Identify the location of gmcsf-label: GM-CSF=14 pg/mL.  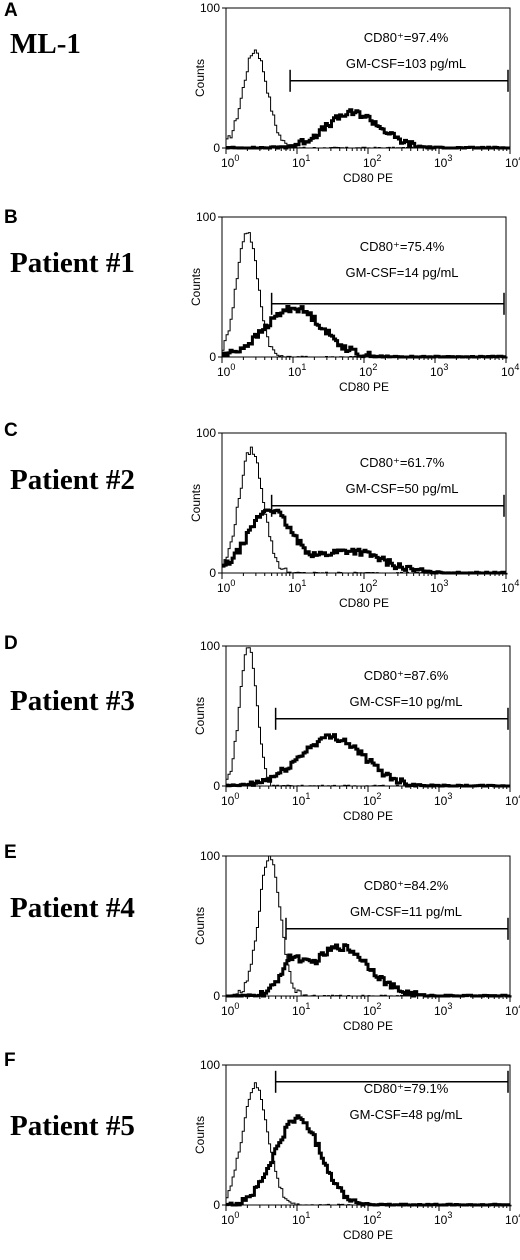
(401, 272).